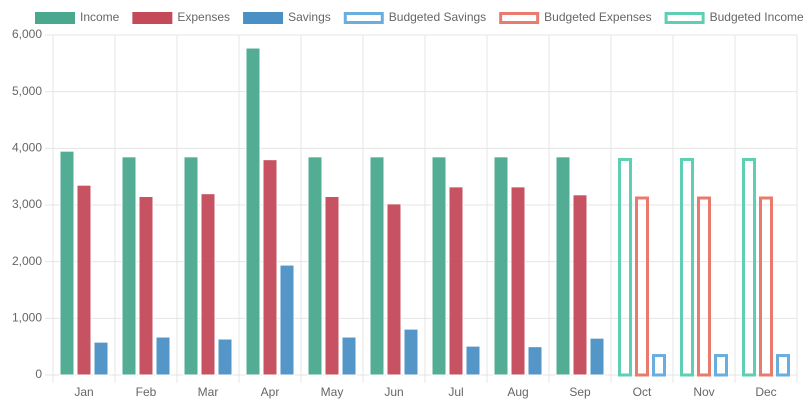 This screenshot has width=809, height=405. What do you see at coordinates (203, 17) in the screenshot?
I see `legend-label: Expenses` at bounding box center [203, 17].